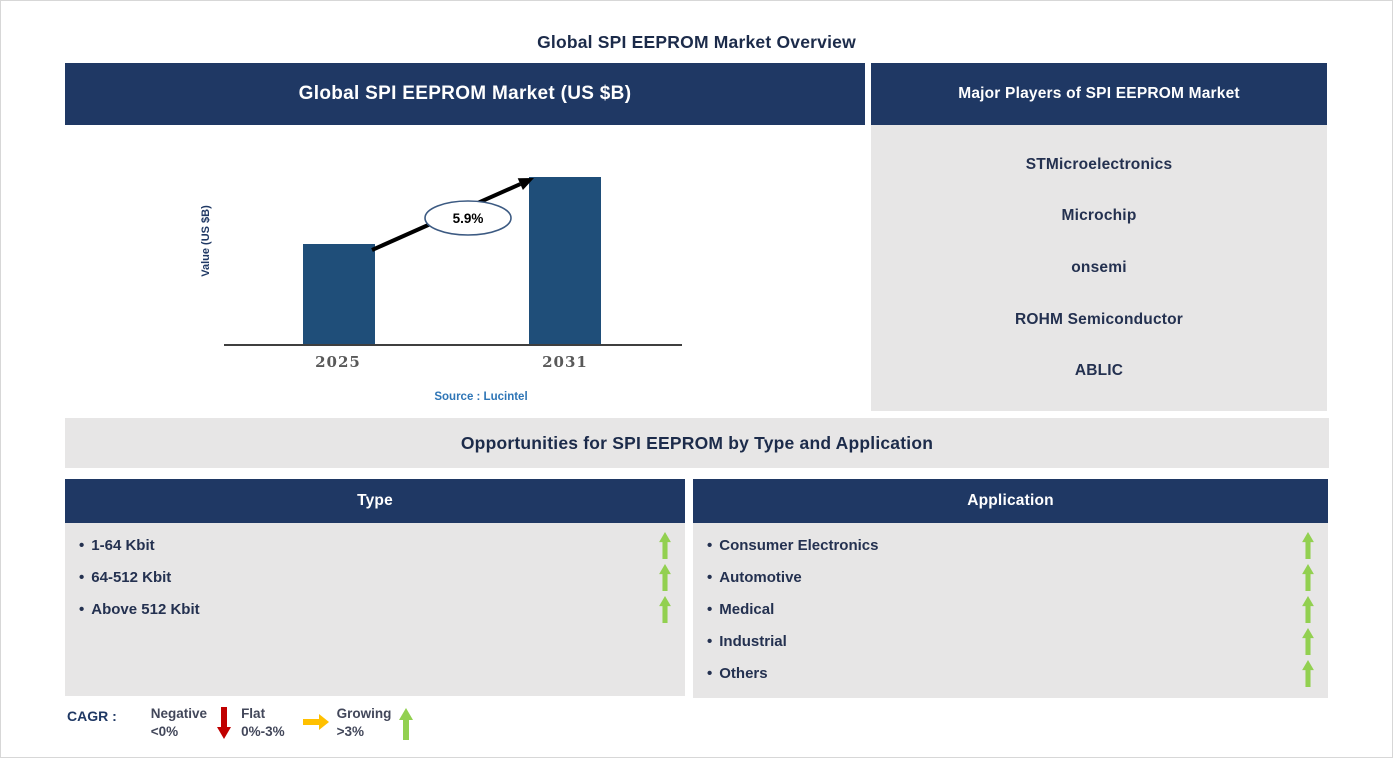 The height and width of the screenshot is (758, 1393). What do you see at coordinates (1010, 673) in the screenshot?
I see `list-item: • Others` at bounding box center [1010, 673].